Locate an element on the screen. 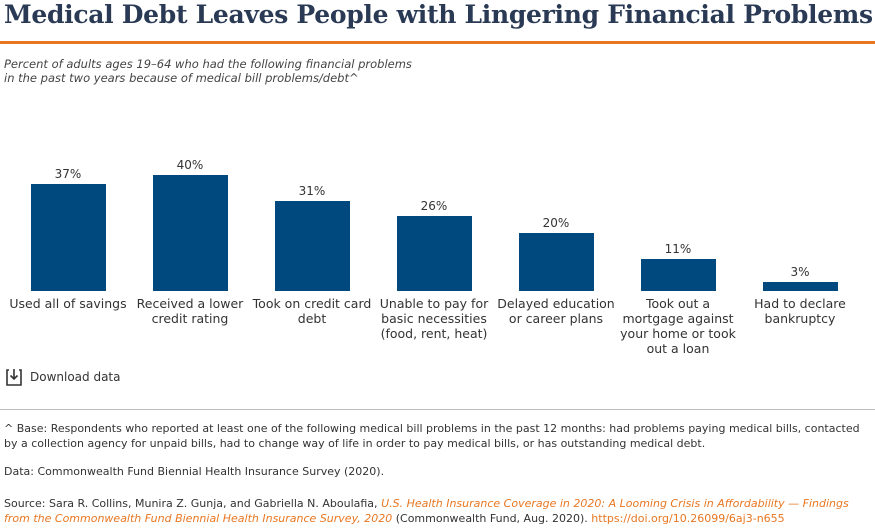 The image size is (875, 530). value-label: 26% is located at coordinates (434, 205).